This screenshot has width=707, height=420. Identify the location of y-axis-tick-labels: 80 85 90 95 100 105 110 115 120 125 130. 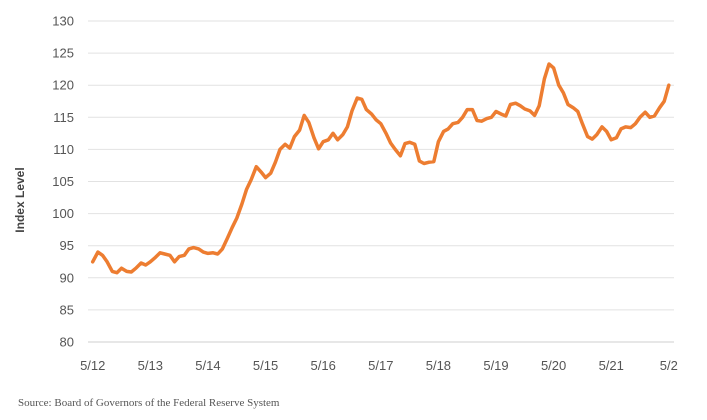
(63, 182).